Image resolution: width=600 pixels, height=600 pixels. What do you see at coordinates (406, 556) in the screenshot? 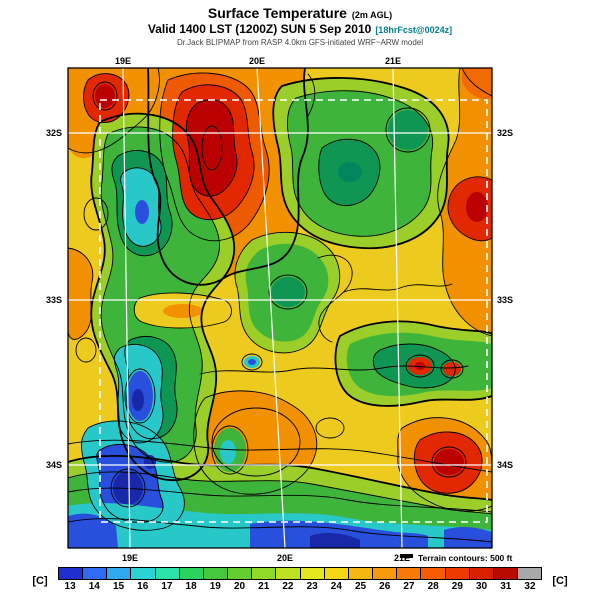
I see `terrain-contour-sample-icon` at bounding box center [406, 556].